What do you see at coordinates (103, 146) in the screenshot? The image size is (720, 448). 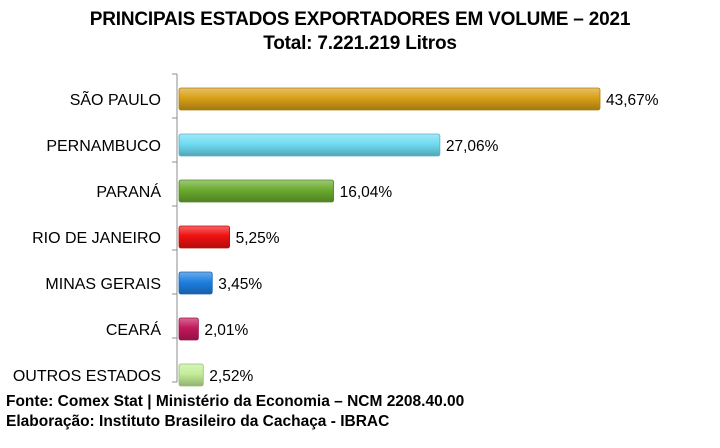 I see `category-label-1: PERNAMBUCO` at bounding box center [103, 146].